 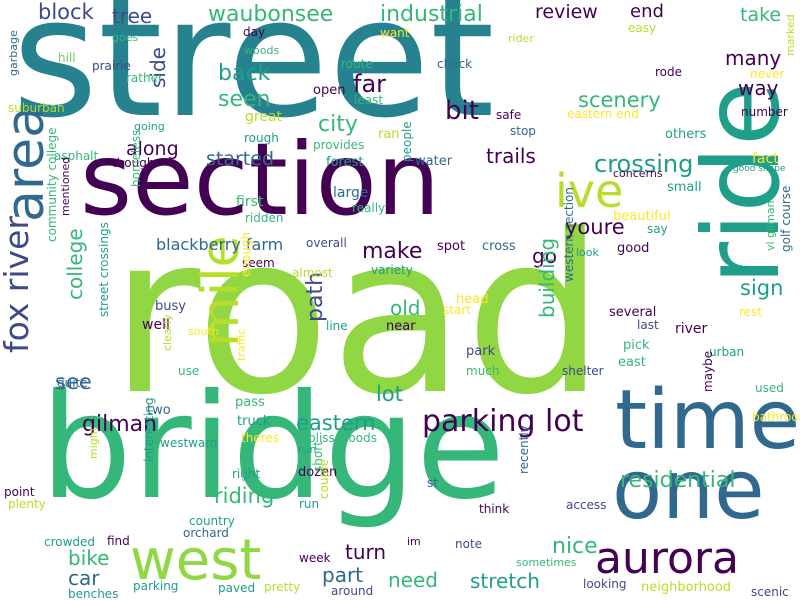 I want to click on cloud-word: concerns, so click(x=638, y=173).